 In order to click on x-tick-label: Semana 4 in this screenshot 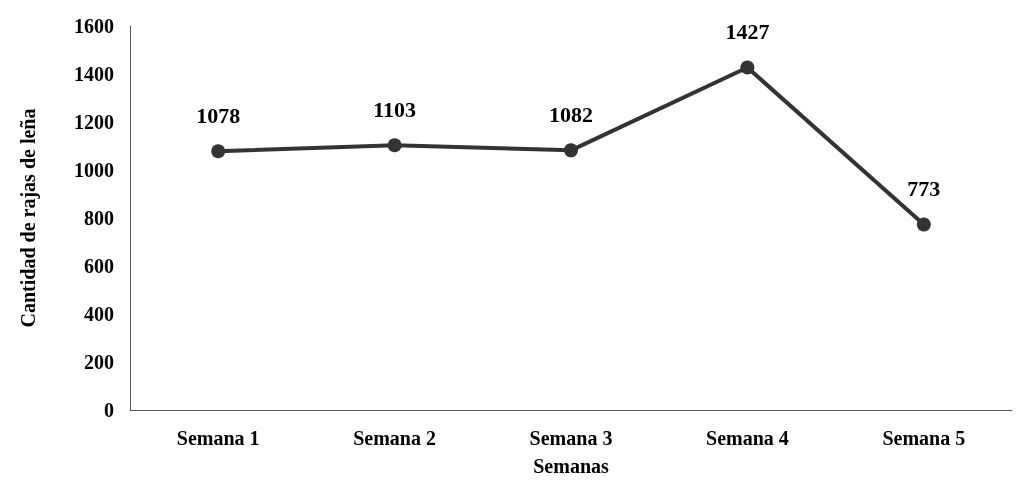, I will do `click(747, 438)`.